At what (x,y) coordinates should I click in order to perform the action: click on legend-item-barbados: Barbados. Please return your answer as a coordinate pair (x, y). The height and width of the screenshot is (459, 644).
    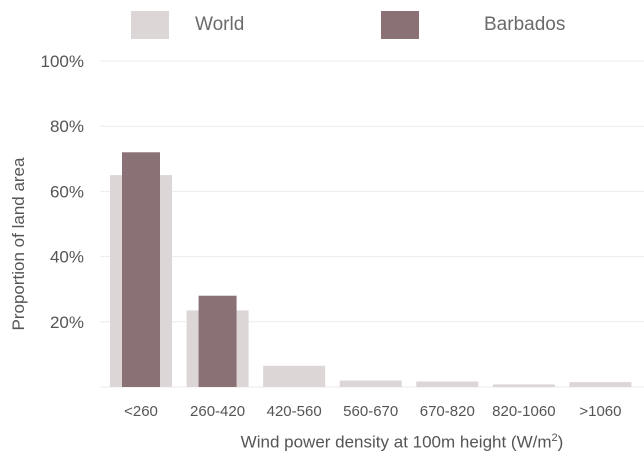
    Looking at the image, I should click on (473, 25).